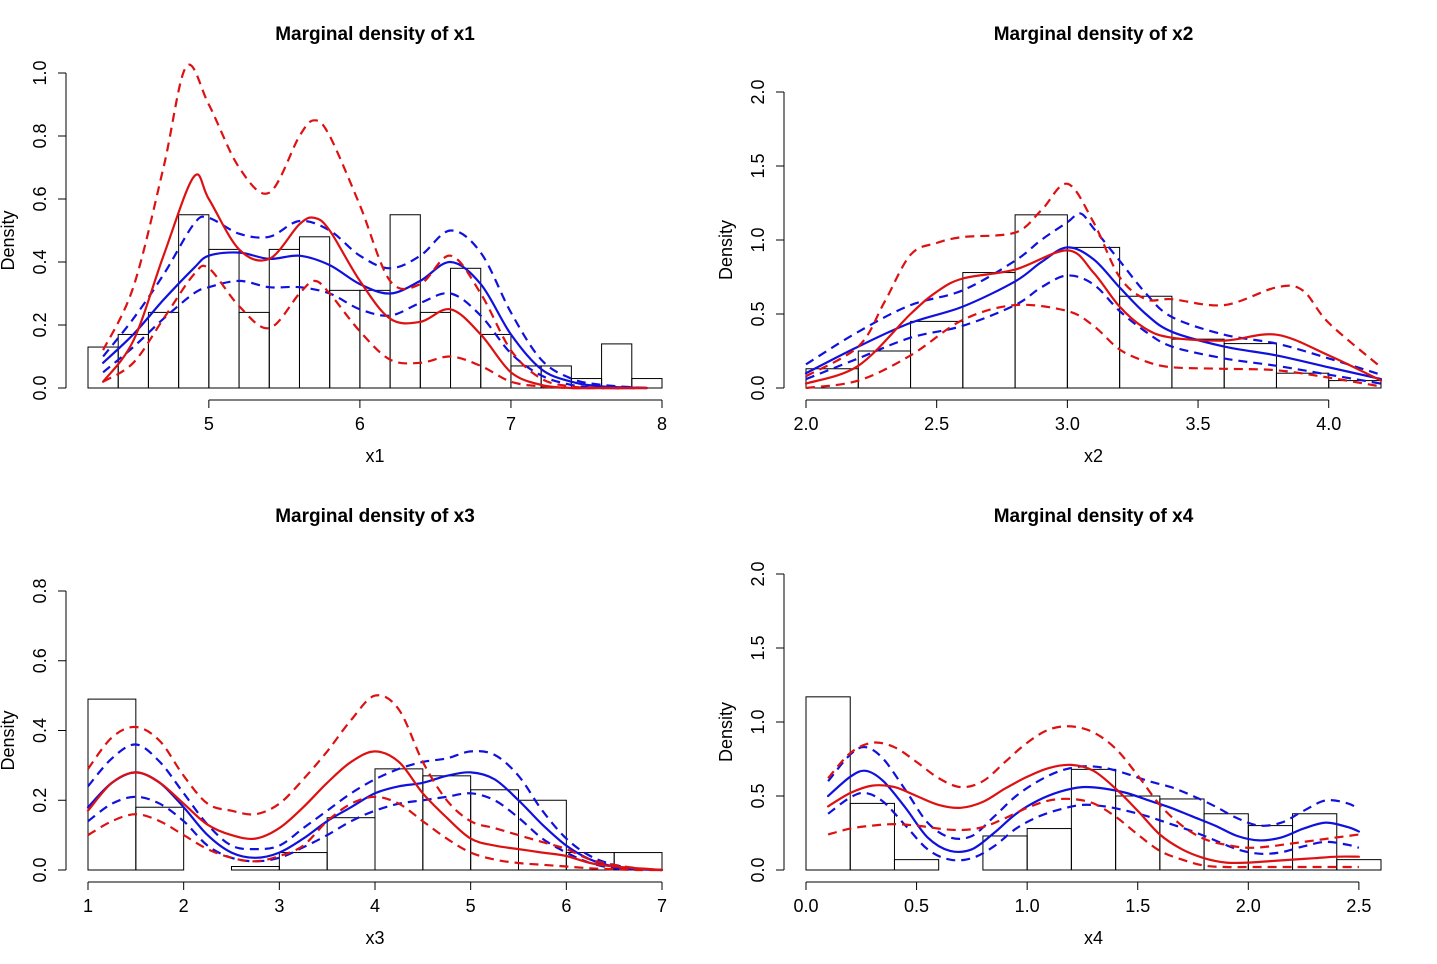  Describe the element at coordinates (375, 34) in the screenshot. I see `chart-title: Marginal density of x1` at that location.